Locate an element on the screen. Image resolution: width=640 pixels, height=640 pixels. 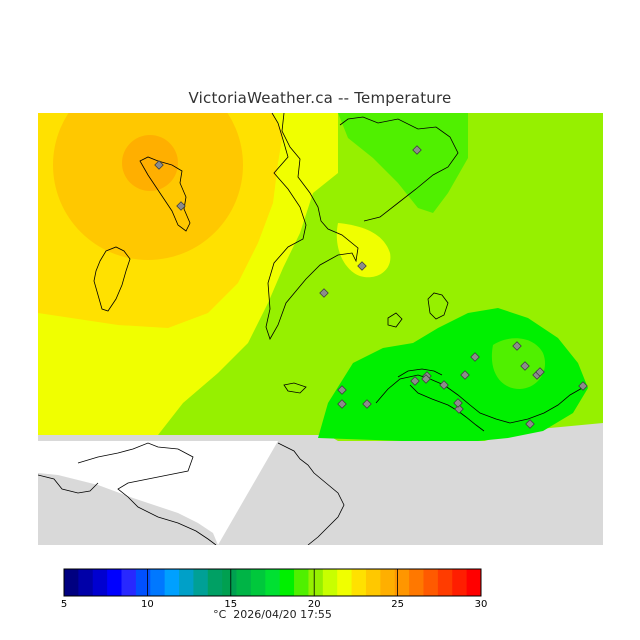
scale-tick-label: 30 is located at coordinates (481, 604).